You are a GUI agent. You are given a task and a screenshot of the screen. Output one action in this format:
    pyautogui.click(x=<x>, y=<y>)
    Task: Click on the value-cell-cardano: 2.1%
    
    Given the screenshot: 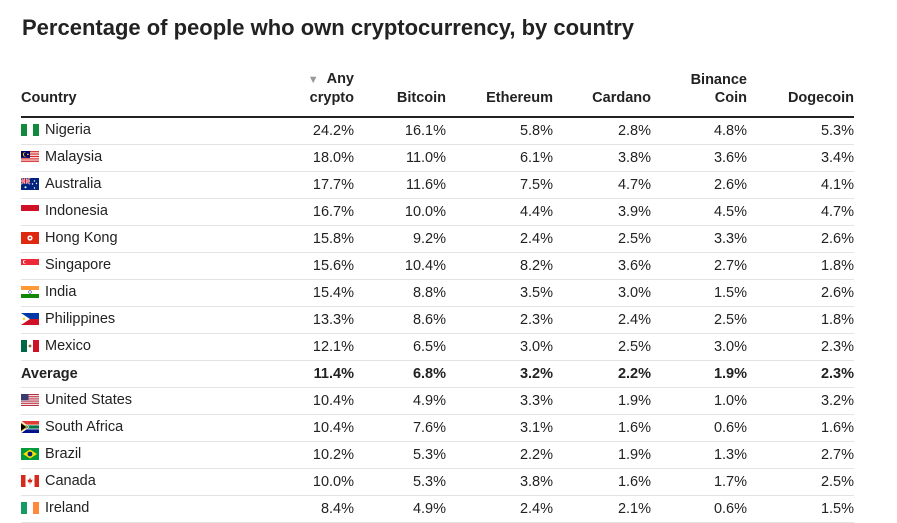 What is the action you would take?
    pyautogui.click(x=602, y=509)
    